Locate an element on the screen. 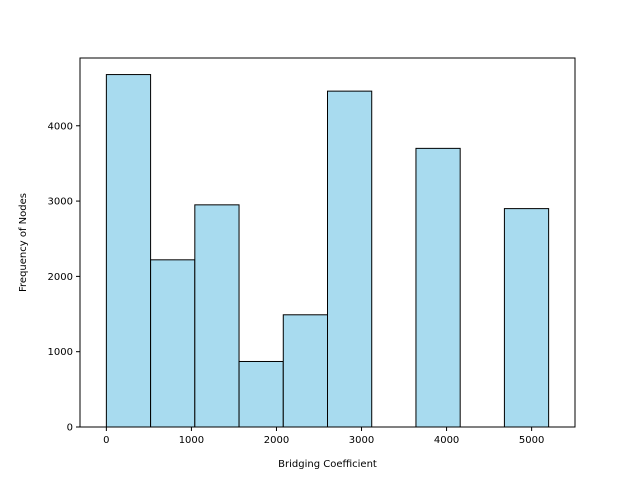 The height and width of the screenshot is (480, 640). x-tick-label: 1000 is located at coordinates (191, 440).